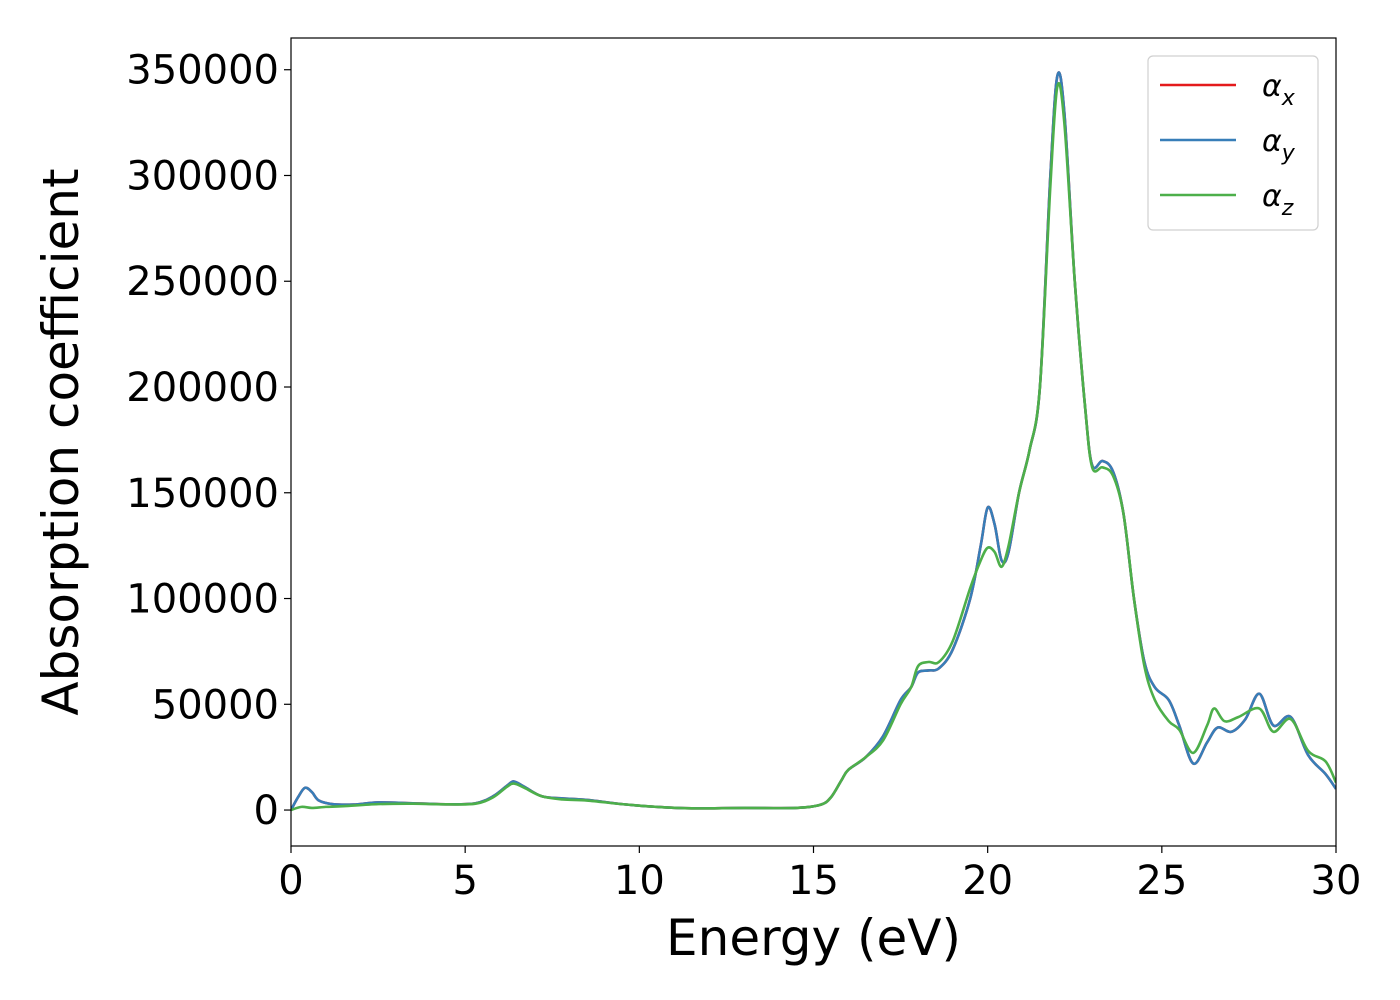 The image size is (1400, 1000). What do you see at coordinates (813, 881) in the screenshot?
I see `x-tick-label: 15` at bounding box center [813, 881].